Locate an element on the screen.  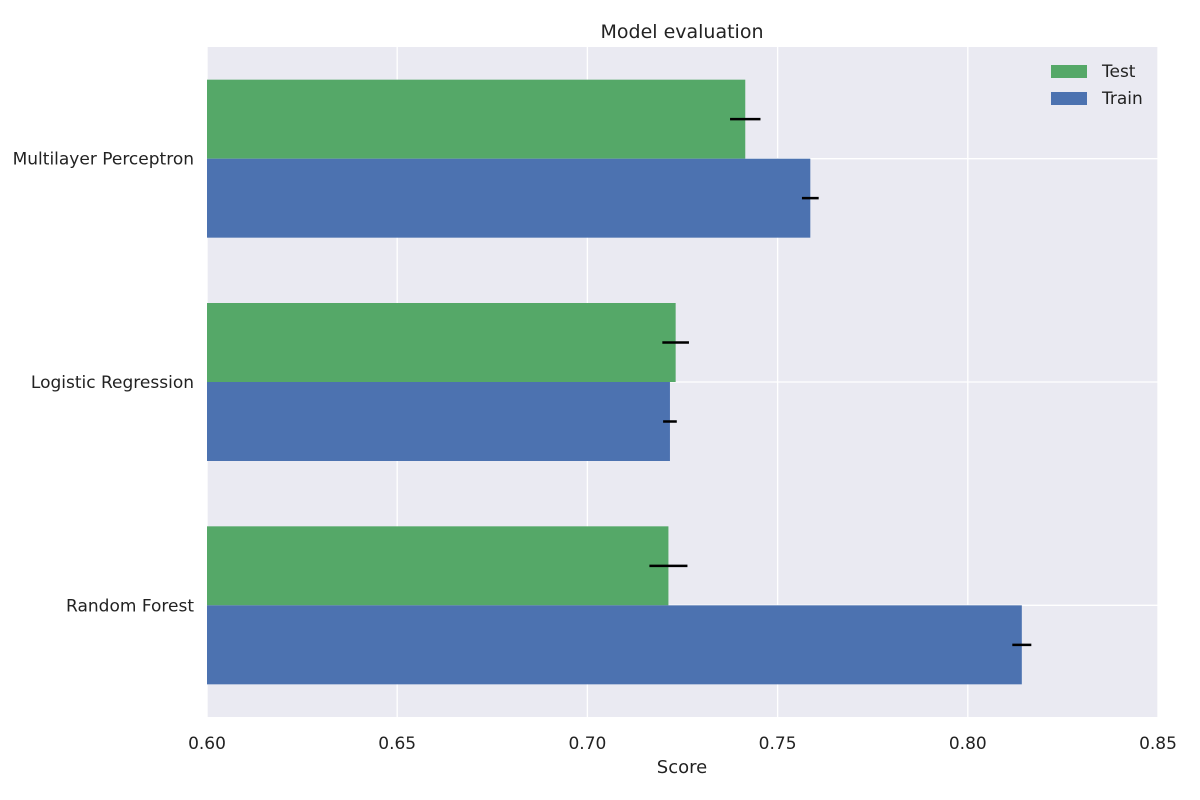
y-category-label: Logistic Regression is located at coordinates (112, 383).